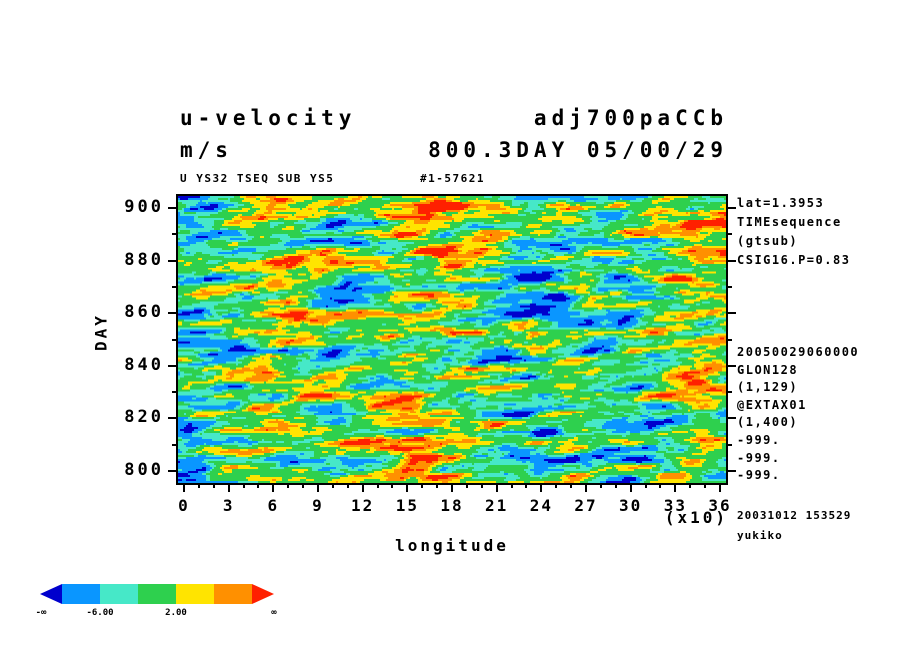 The width and height of the screenshot is (904, 654). Describe the element at coordinates (760, 535) in the screenshot. I see `note-author: yukiko` at that location.